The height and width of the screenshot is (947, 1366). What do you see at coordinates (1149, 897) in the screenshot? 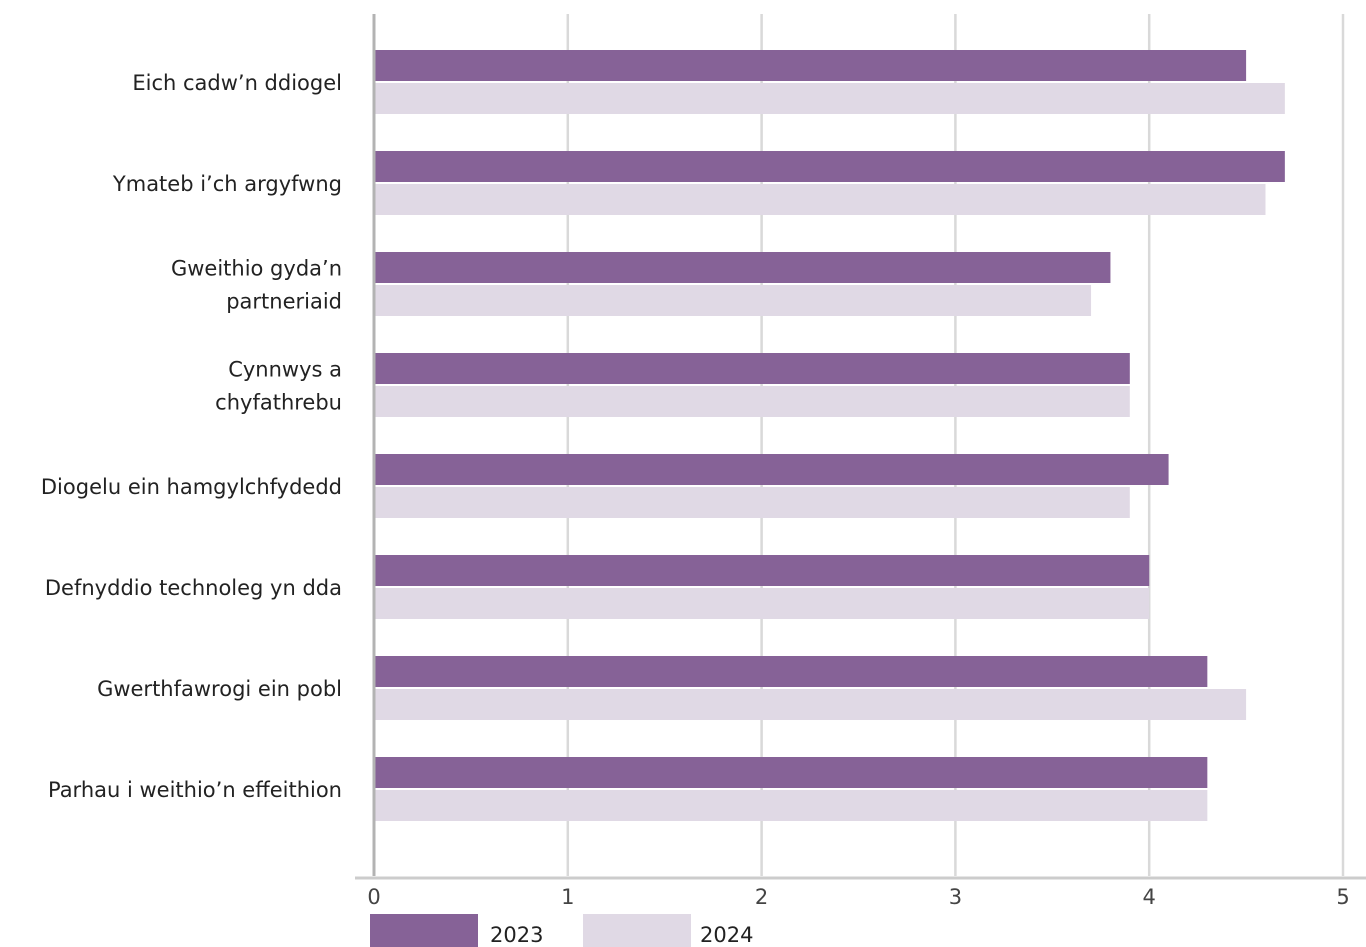
I see `x-tick-label: 4` at bounding box center [1149, 897].